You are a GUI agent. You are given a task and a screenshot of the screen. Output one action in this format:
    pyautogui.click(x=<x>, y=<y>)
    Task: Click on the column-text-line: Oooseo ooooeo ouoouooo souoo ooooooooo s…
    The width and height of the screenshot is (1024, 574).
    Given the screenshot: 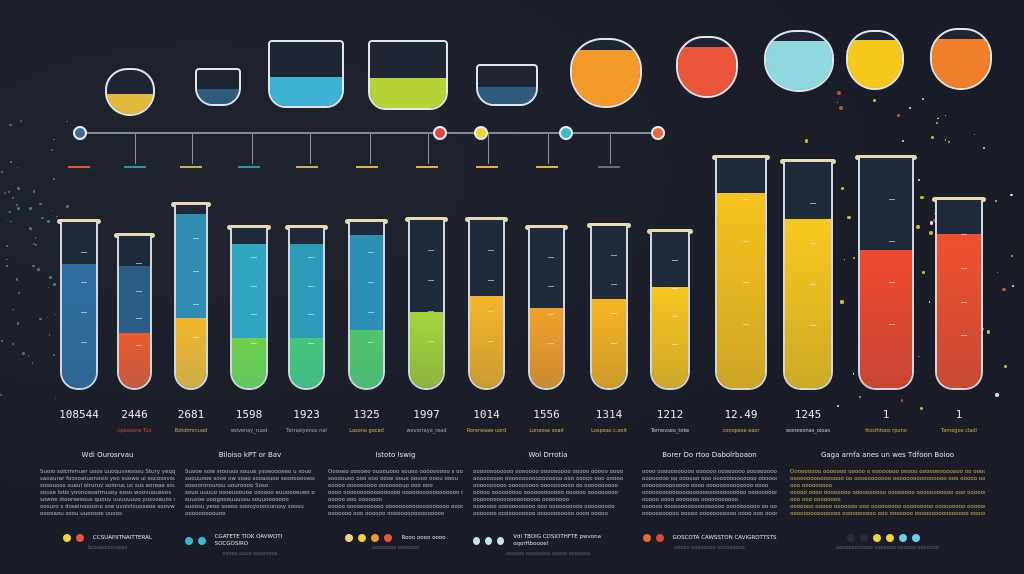 What is the action you would take?
    pyautogui.click(x=395, y=472)
    